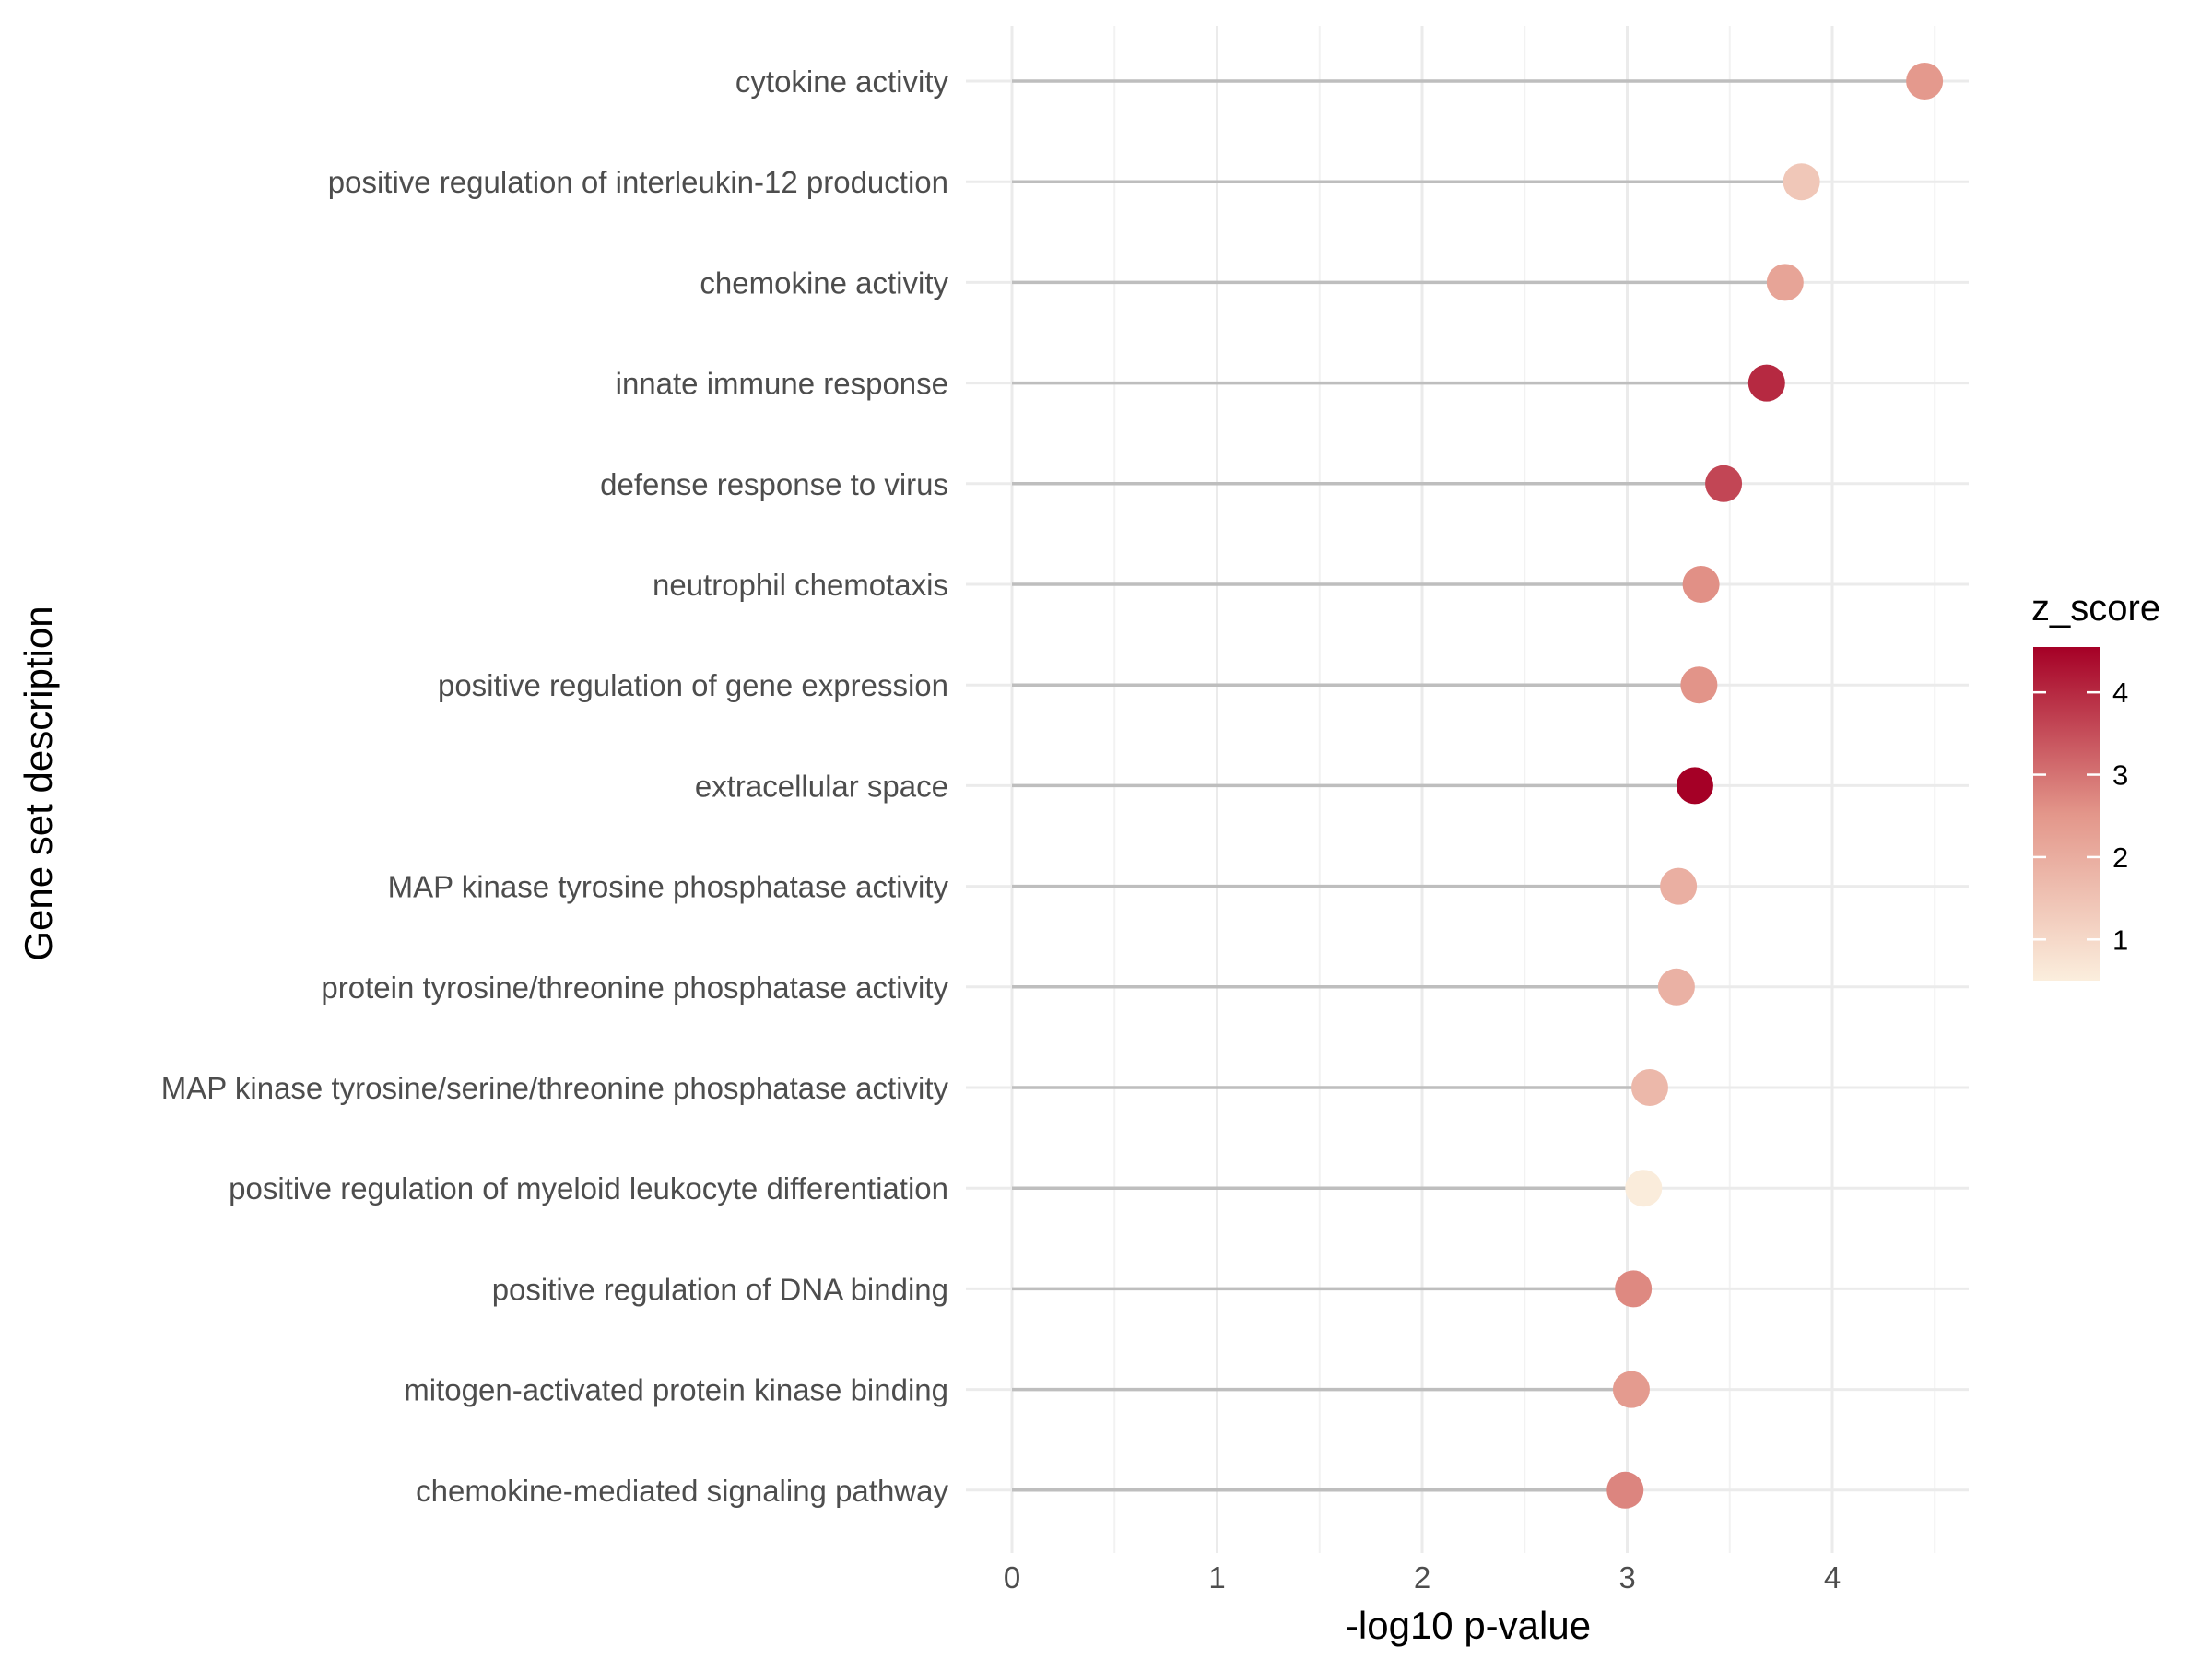 Image resolution: width=2212 pixels, height=1659 pixels. What do you see at coordinates (1775, 786) in the screenshot?
I see `points-layer` at bounding box center [1775, 786].